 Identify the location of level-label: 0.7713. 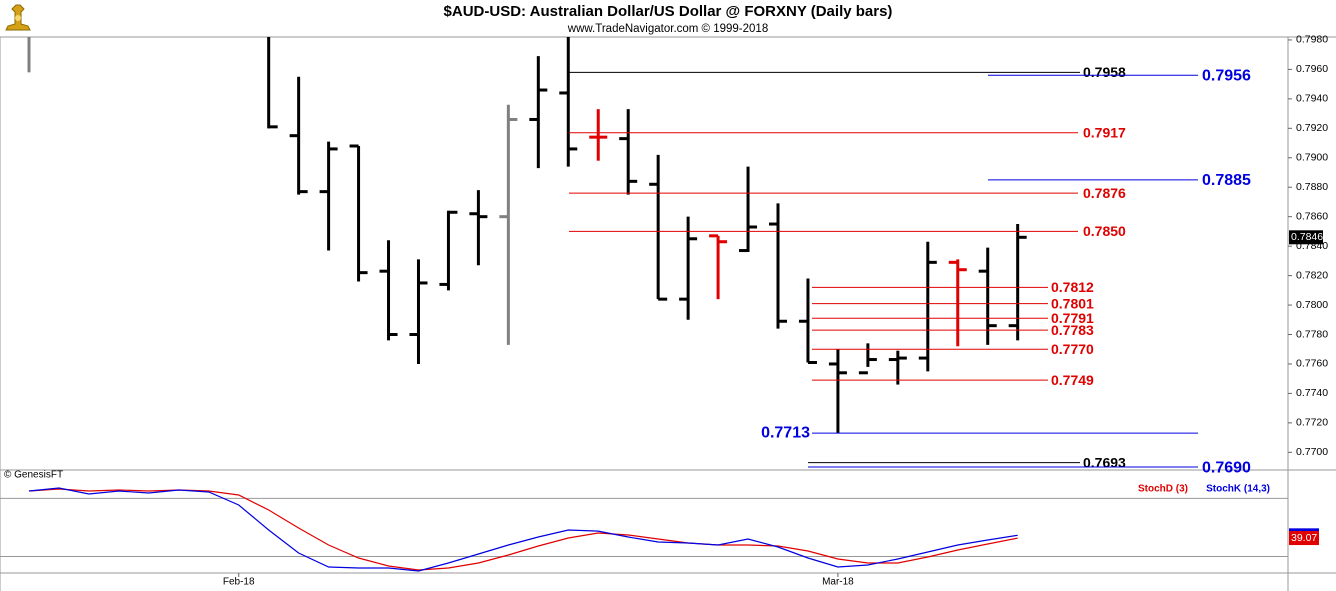
(785, 432).